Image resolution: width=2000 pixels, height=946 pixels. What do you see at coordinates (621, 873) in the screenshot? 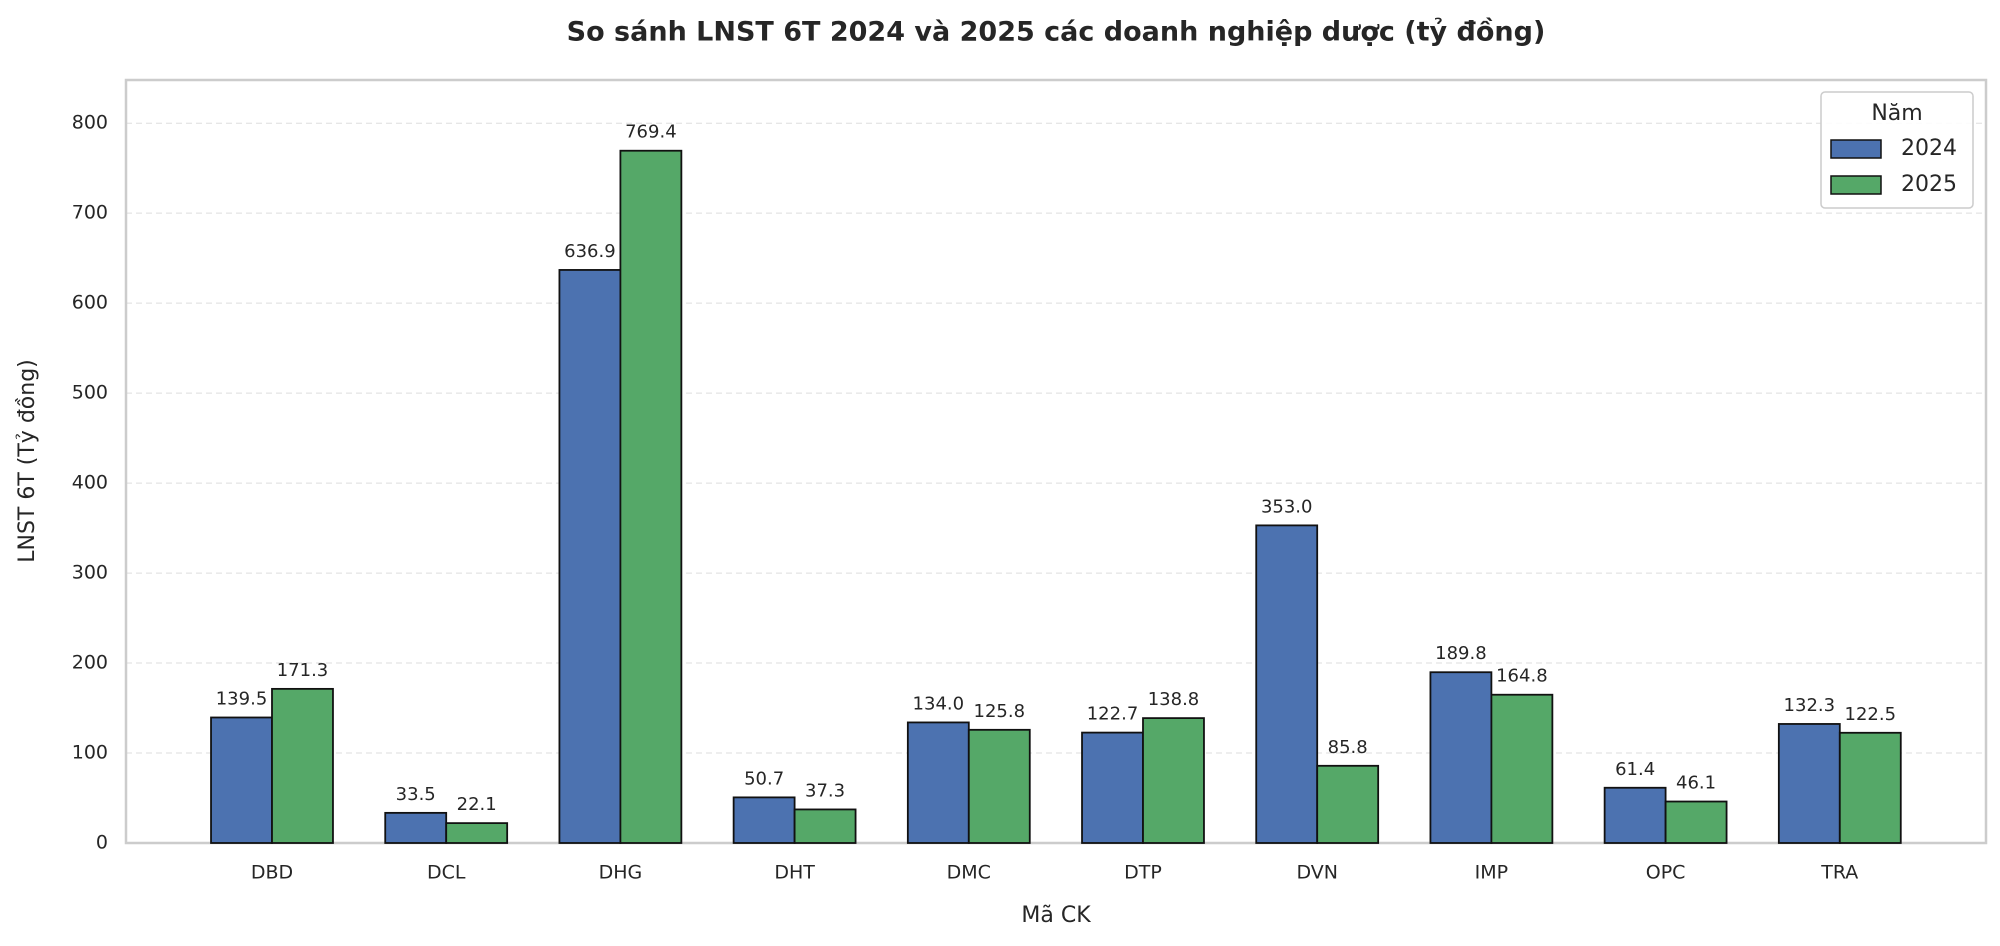
I see `x-tick-label: DHG` at bounding box center [621, 873].